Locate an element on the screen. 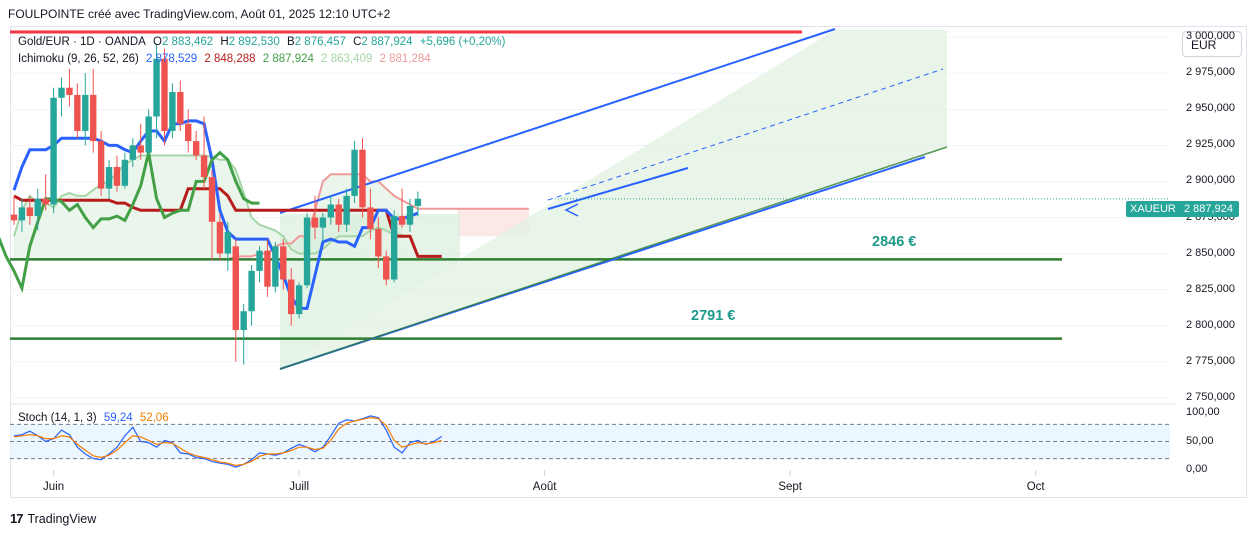 This screenshot has height=536, width=1257. symbol-price-tag: XAUEUR is located at coordinates (1153, 209).